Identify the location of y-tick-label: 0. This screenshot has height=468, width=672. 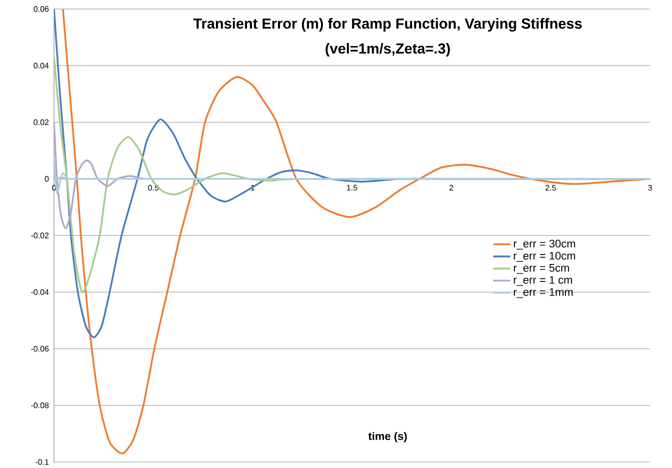
(46, 179).